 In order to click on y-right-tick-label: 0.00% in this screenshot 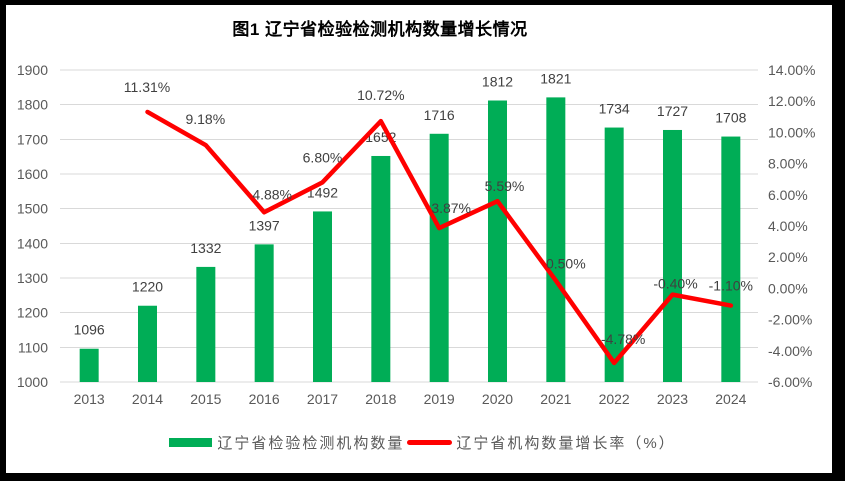, I will do `click(788, 288)`.